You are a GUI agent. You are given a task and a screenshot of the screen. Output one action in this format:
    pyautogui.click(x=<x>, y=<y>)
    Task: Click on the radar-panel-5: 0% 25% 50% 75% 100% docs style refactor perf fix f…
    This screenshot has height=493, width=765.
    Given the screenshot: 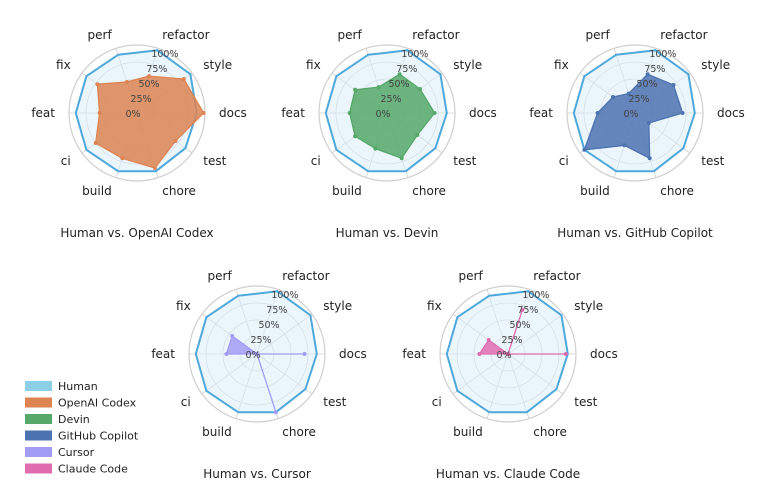 What is the action you would take?
    pyautogui.click(x=509, y=375)
    